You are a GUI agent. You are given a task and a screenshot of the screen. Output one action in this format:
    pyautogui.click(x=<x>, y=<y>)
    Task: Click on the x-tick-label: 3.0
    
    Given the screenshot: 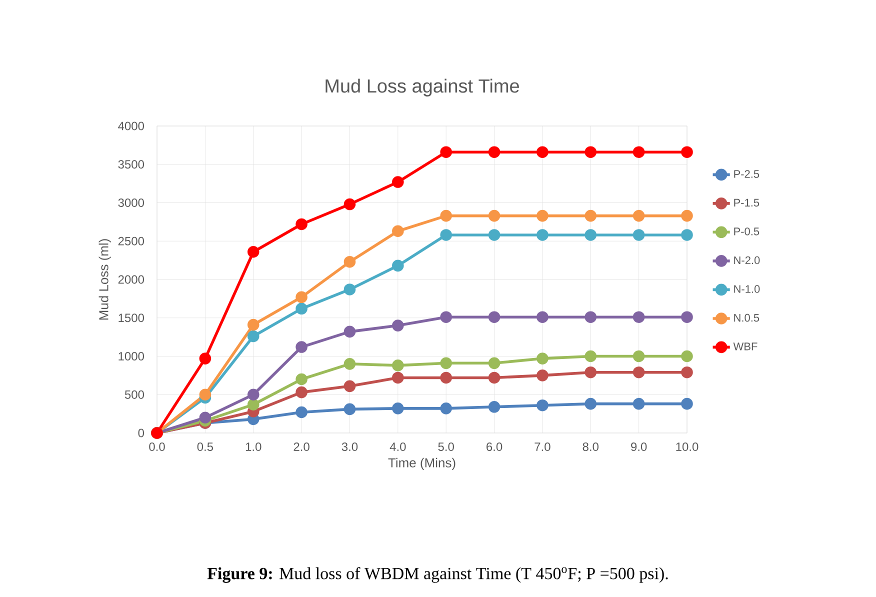 What is the action you would take?
    pyautogui.click(x=350, y=447)
    